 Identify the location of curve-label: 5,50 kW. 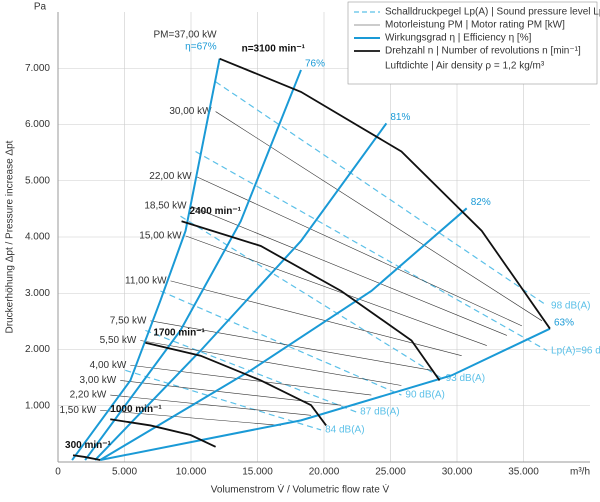
(118, 340).